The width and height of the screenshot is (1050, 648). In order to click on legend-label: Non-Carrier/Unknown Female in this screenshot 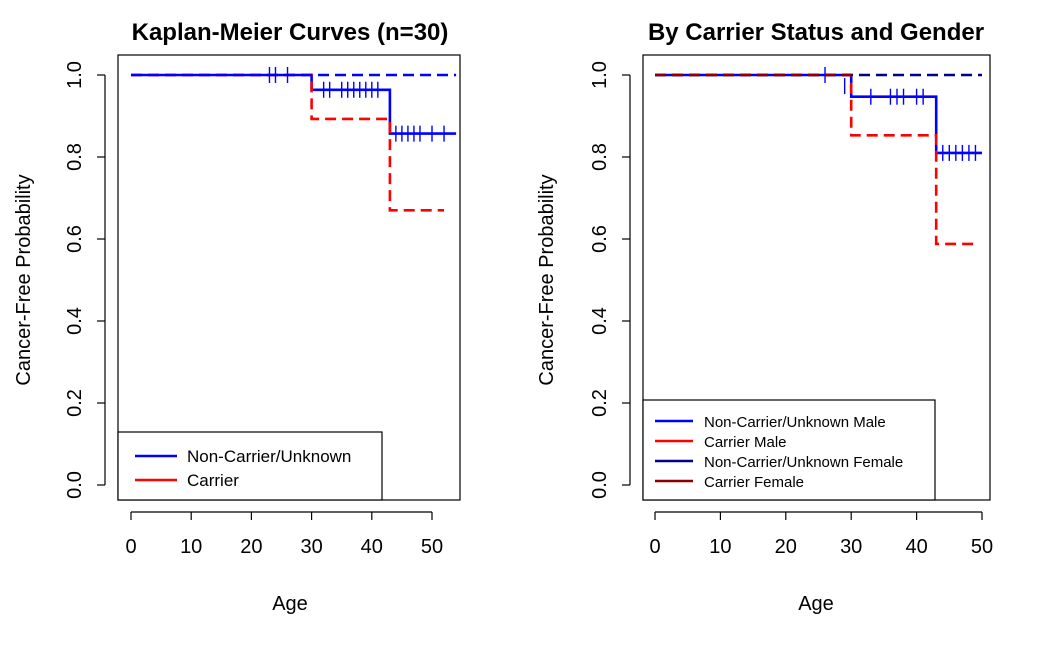, I will do `click(803, 462)`.